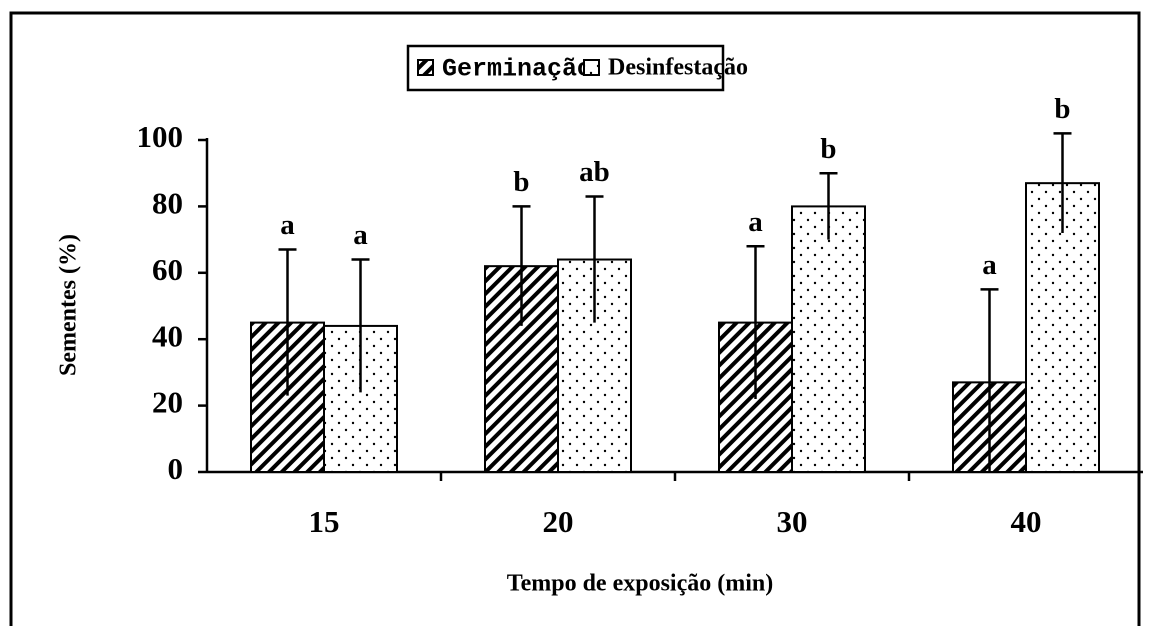 The image size is (1150, 626). I want to click on y-axis-title: Sementes (%), so click(69, 305).